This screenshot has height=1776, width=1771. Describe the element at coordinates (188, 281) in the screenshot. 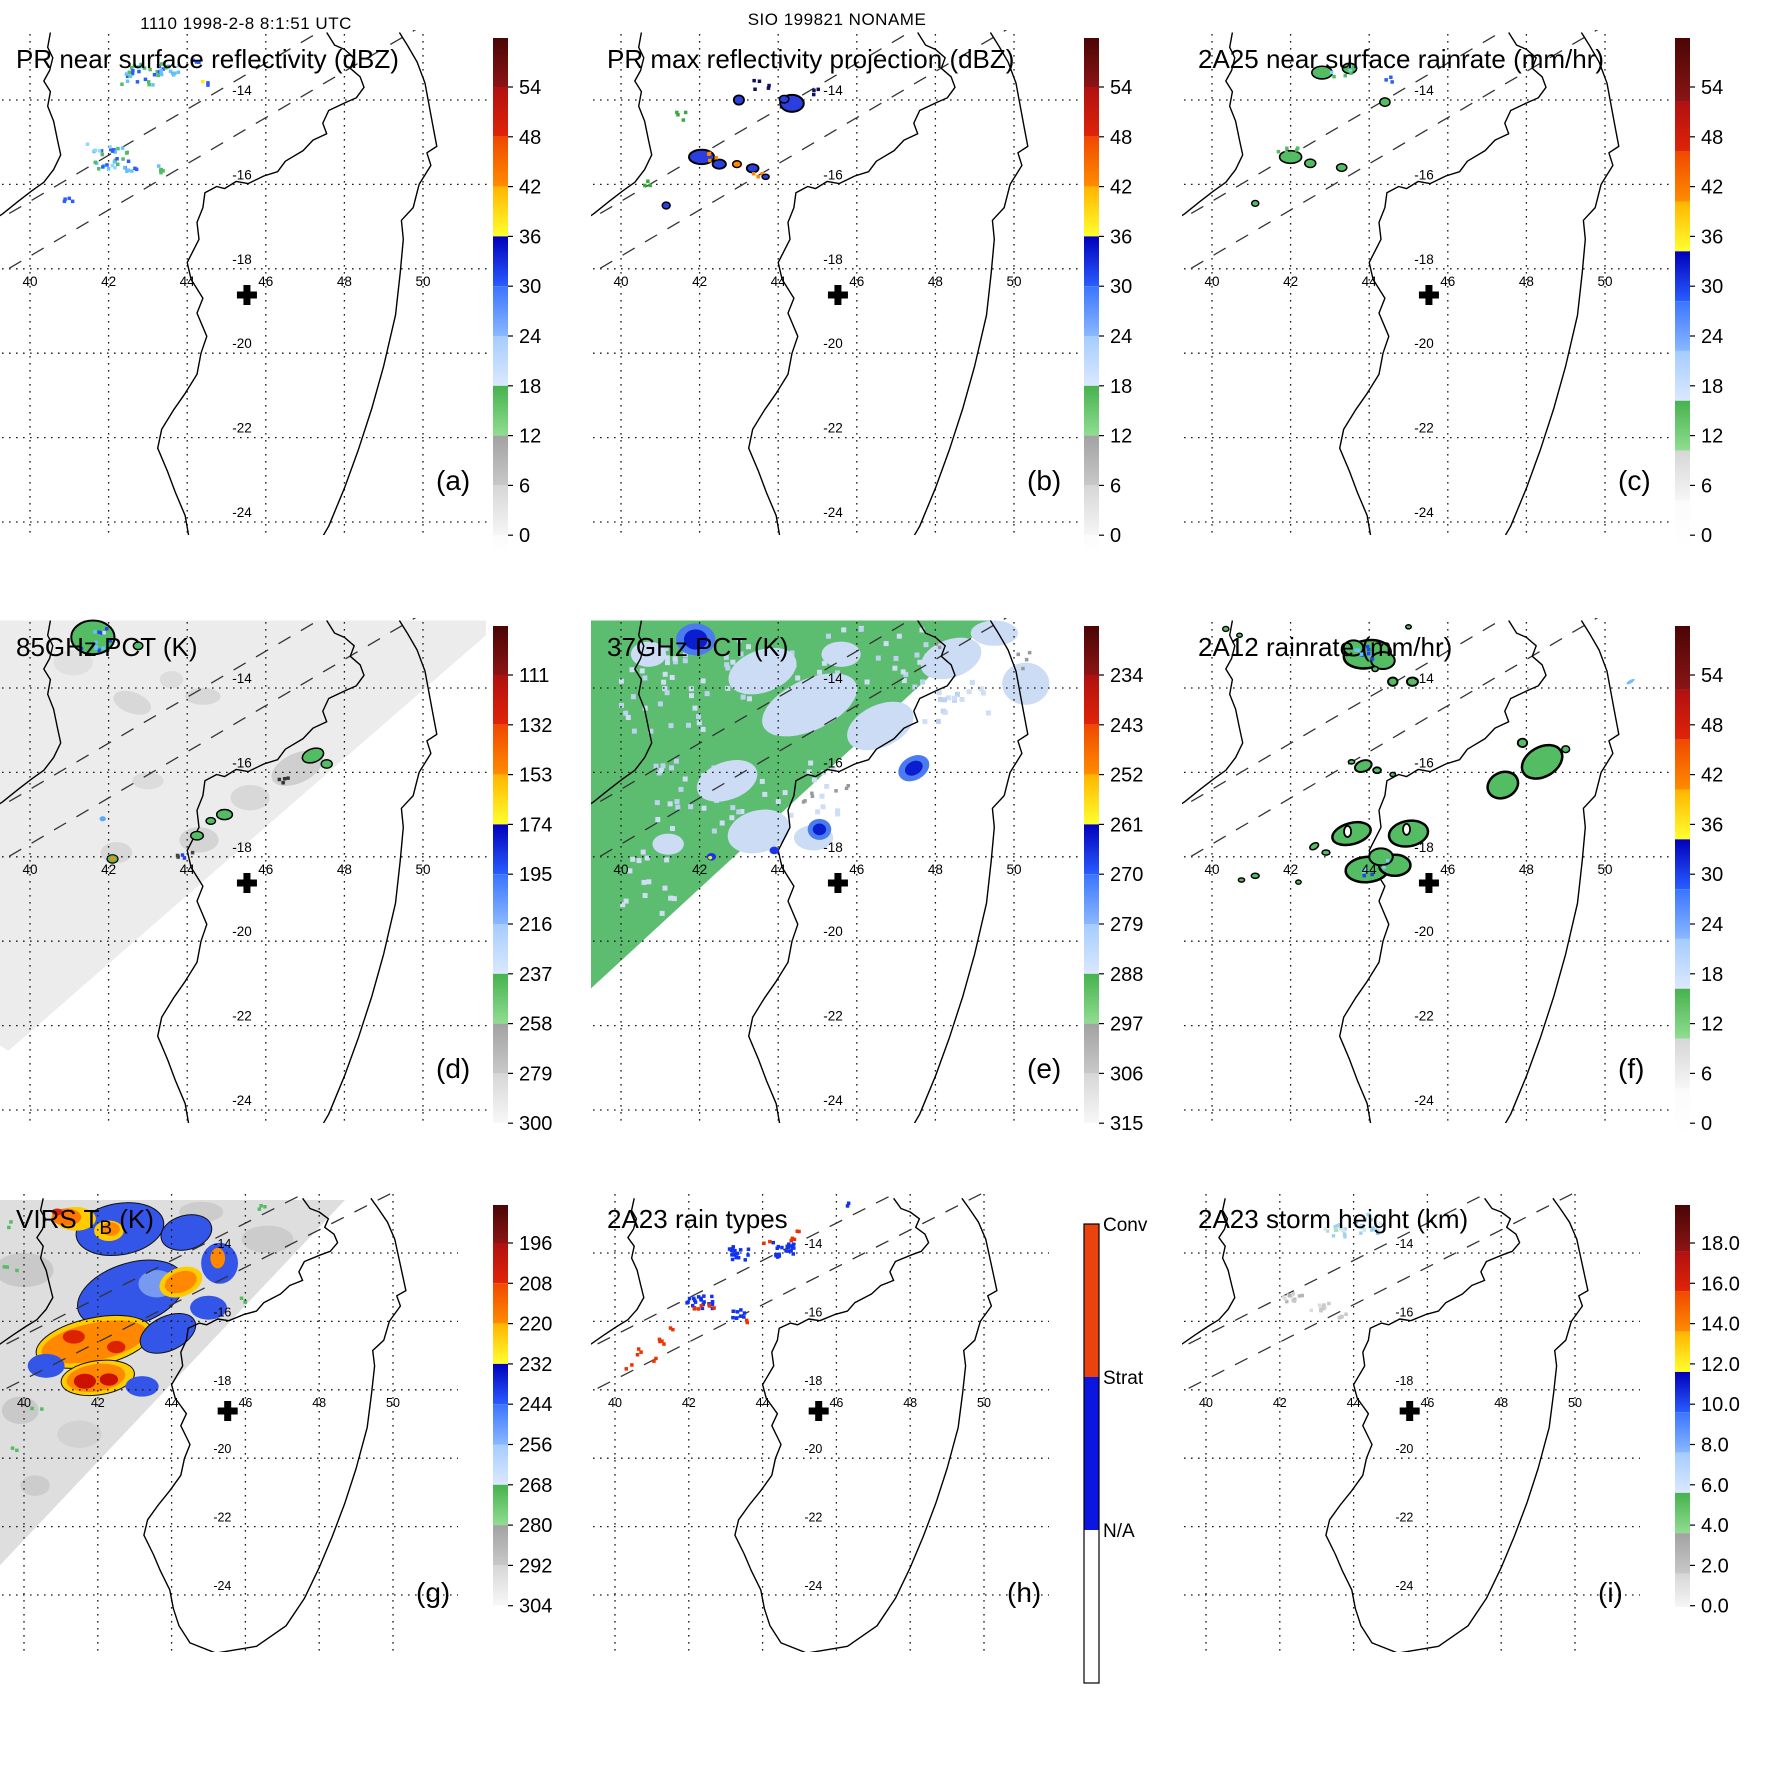

I see `lon-tick-label: 44` at that location.